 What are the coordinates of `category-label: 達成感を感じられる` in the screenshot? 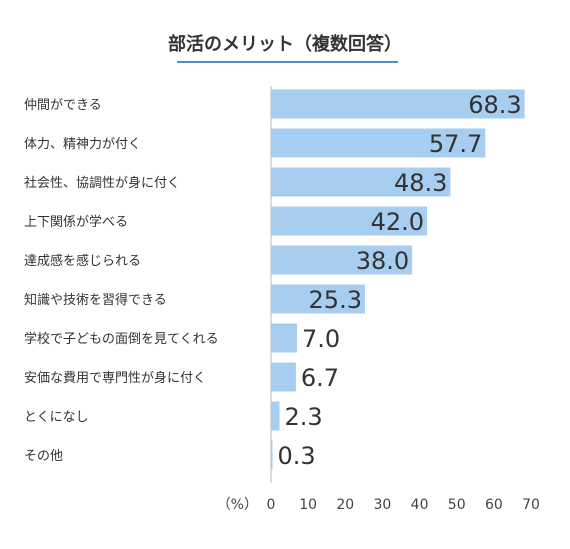 It's located at (82, 261).